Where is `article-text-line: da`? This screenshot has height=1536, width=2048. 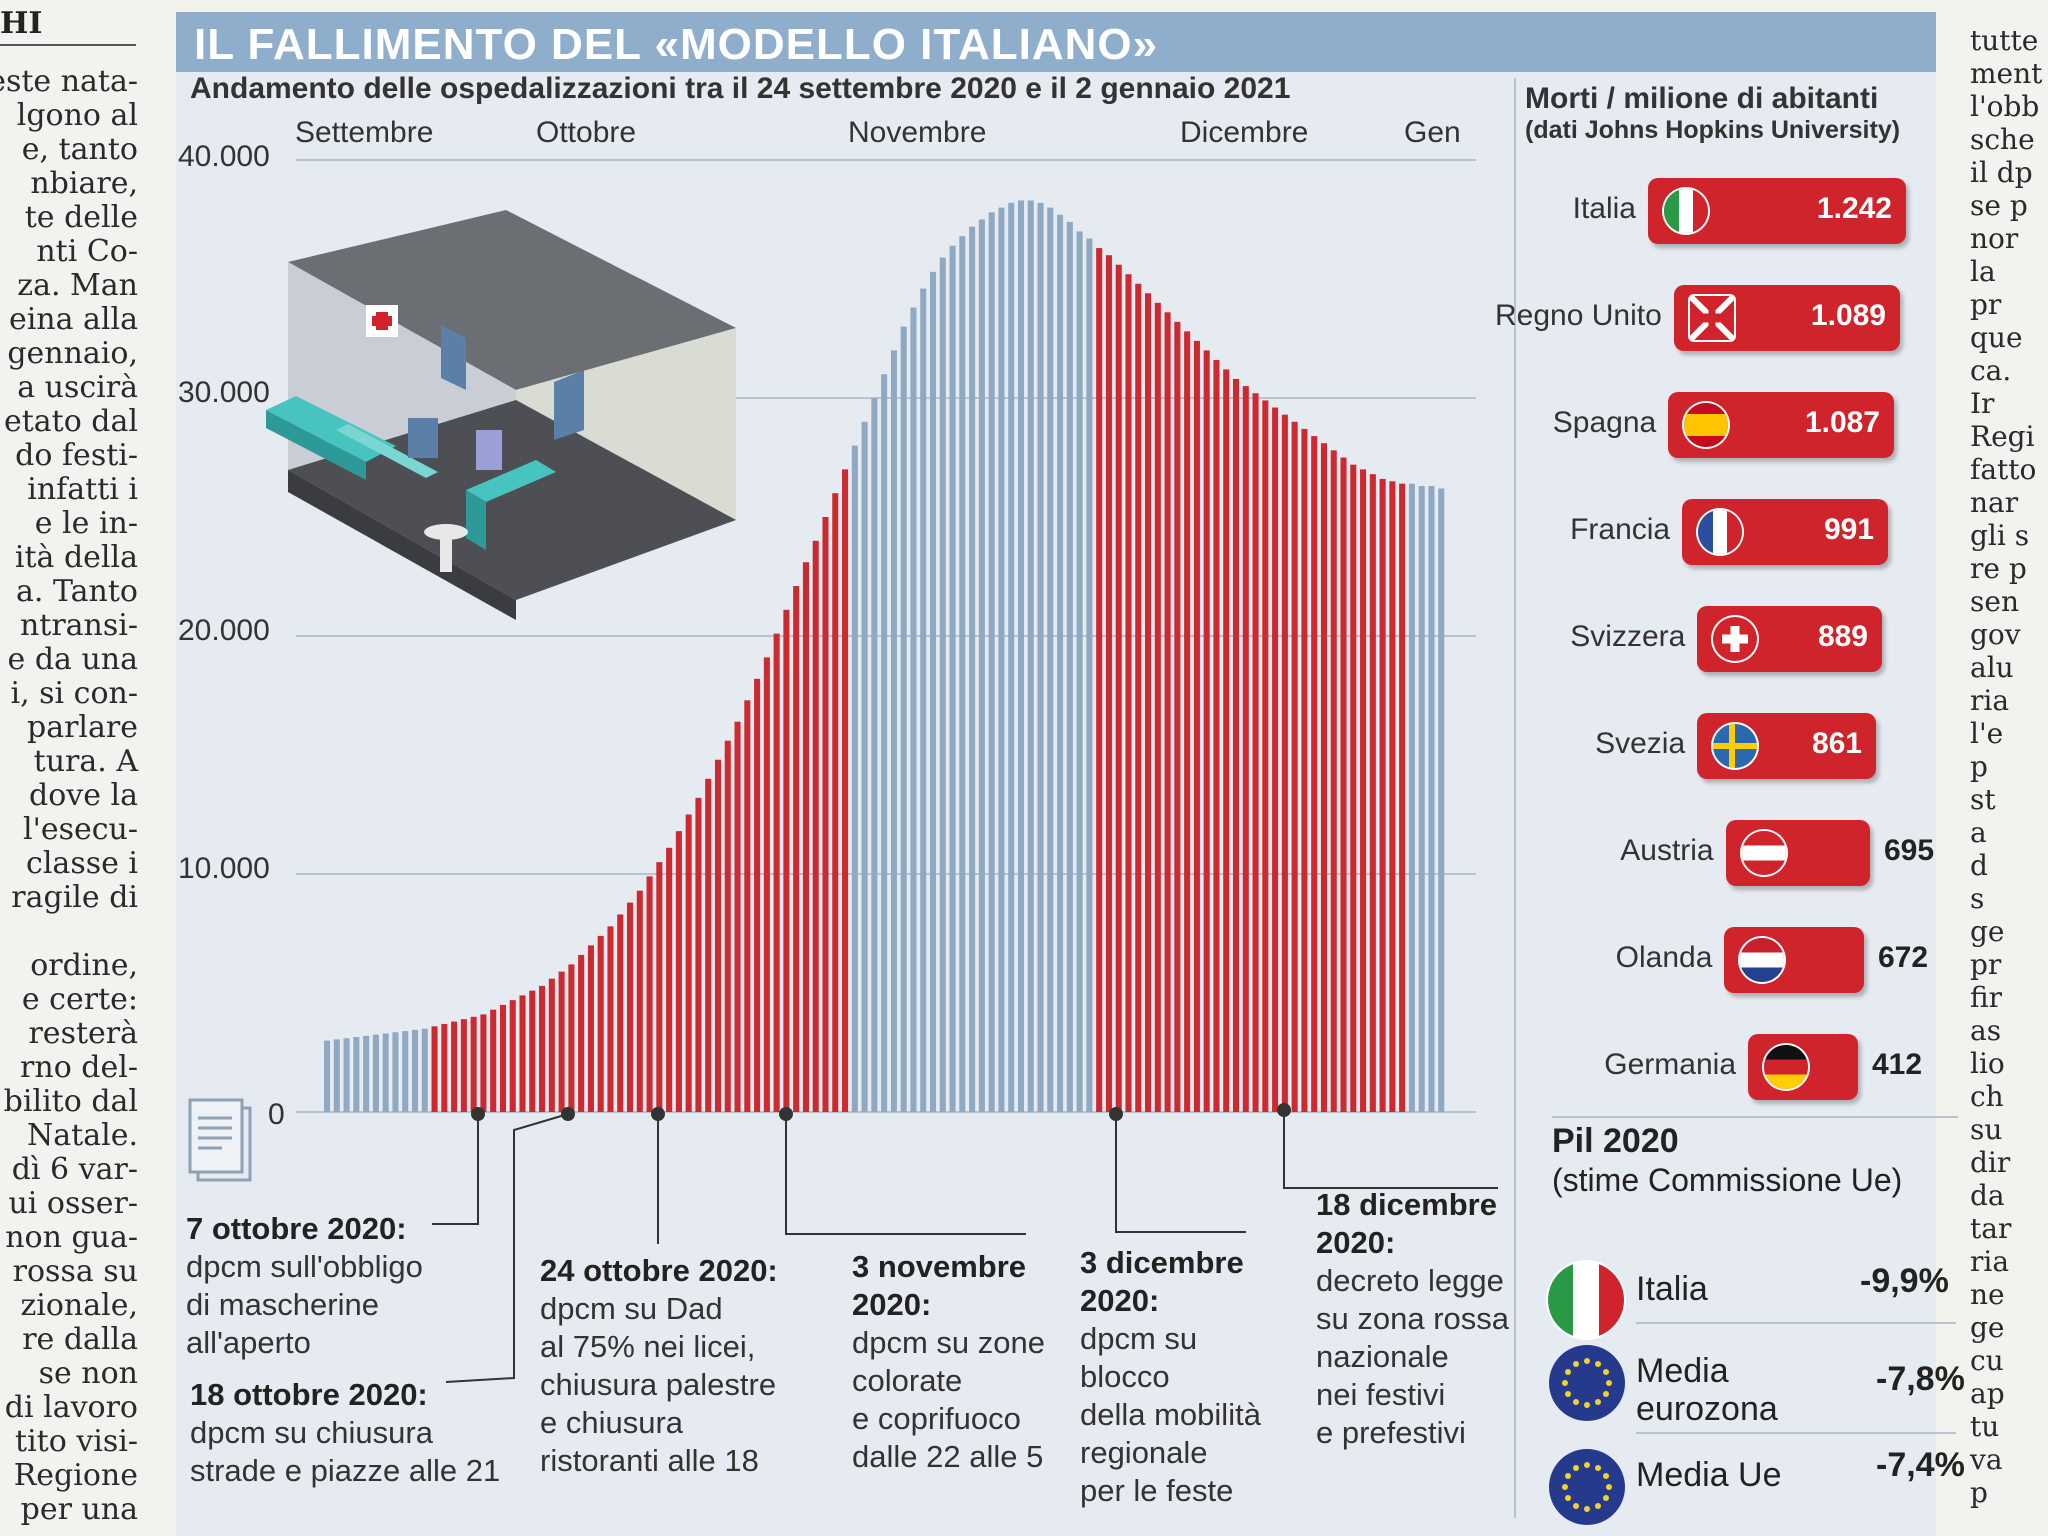 article-text-line: da is located at coordinates (1987, 1195).